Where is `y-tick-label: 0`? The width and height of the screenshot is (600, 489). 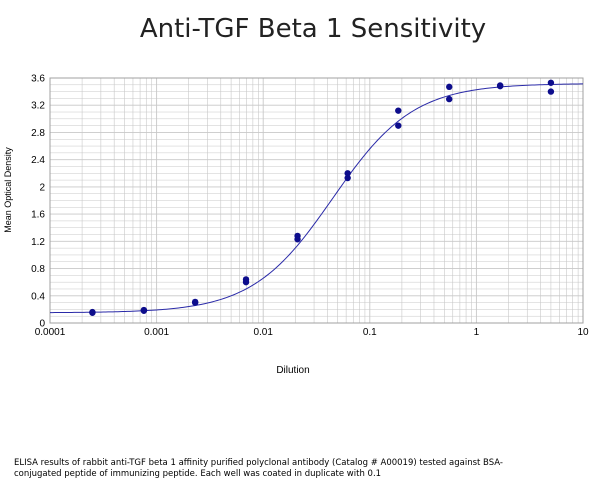
y-tick-label: 0 is located at coordinates (42, 324).